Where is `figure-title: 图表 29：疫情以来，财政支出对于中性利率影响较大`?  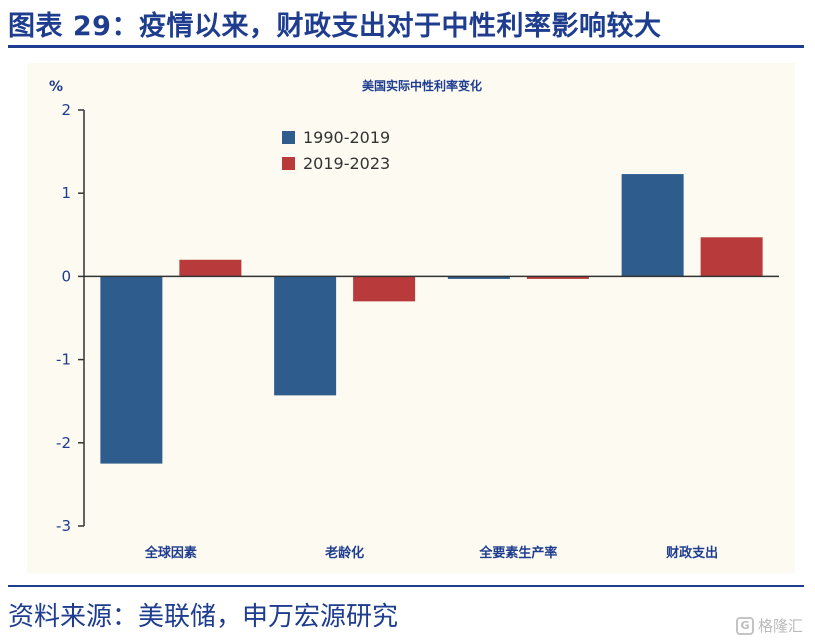
figure-title: 图表 29：疫情以来，财政支出对于中性利率影响较大 is located at coordinates (335, 26).